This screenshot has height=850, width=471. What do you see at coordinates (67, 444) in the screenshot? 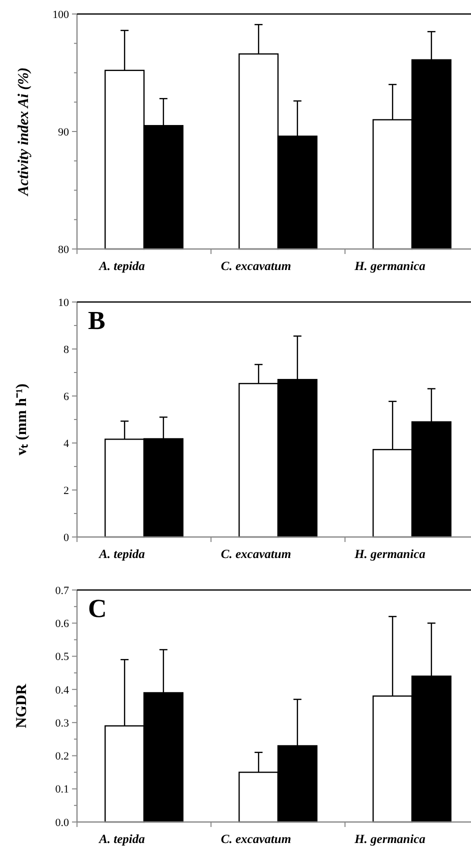
I see `y-tick-label: 4` at bounding box center [67, 444].